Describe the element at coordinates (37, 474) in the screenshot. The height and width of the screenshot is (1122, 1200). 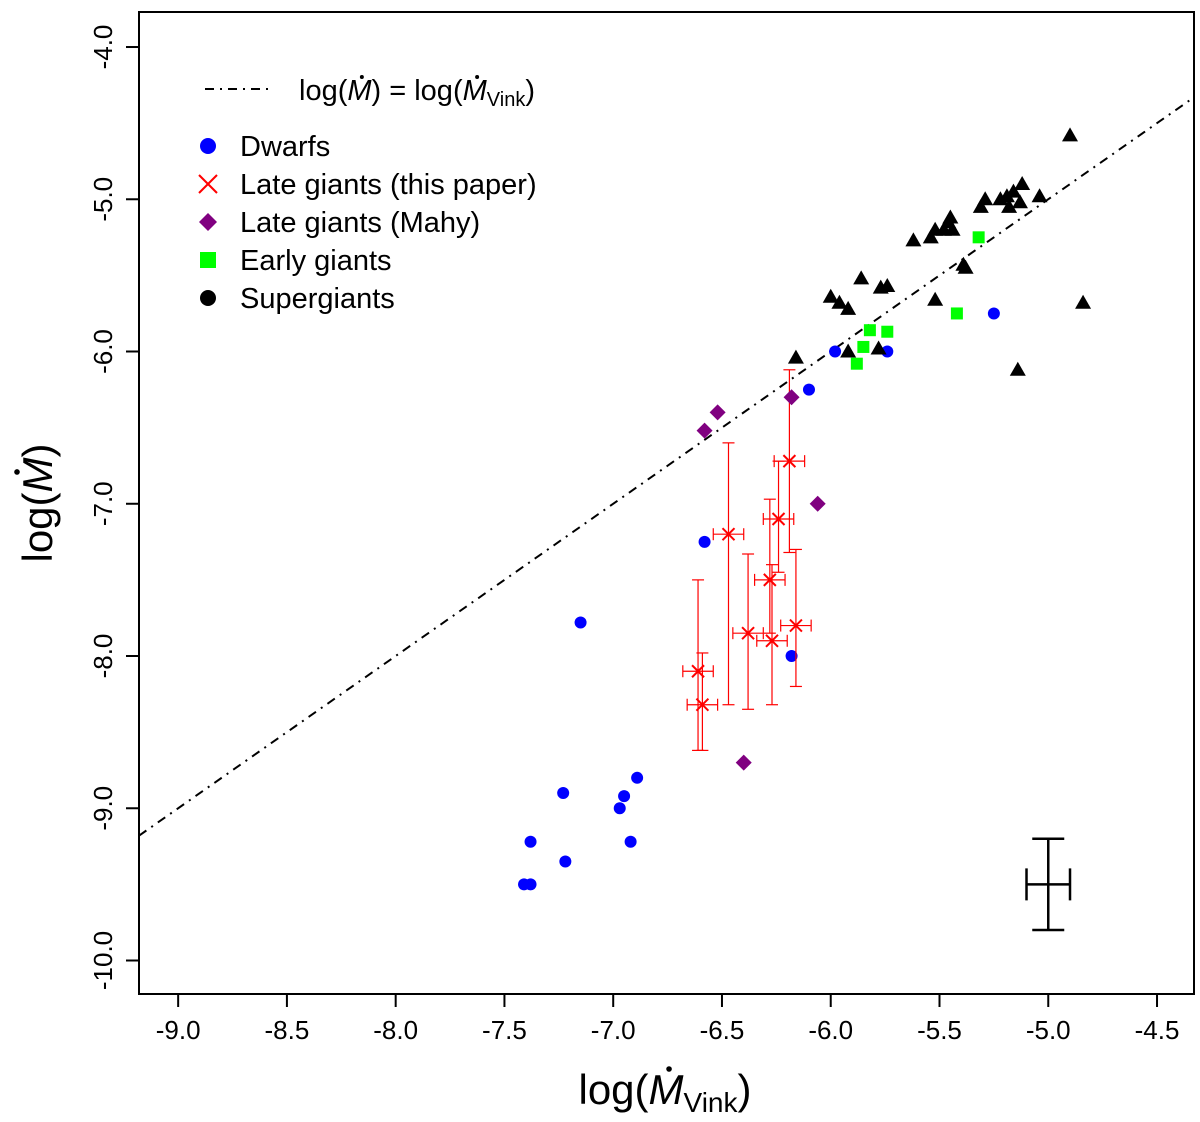
I see `y-axis-title-symbol: M` at that location.